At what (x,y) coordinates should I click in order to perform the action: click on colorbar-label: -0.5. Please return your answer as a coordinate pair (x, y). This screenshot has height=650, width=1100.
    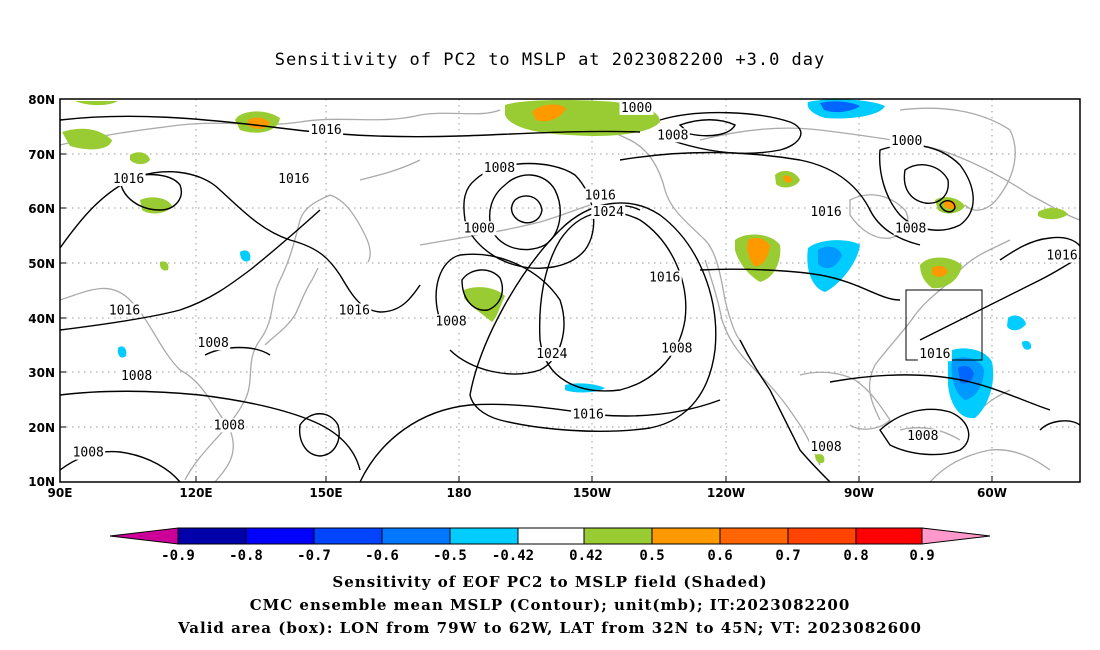
    Looking at the image, I should click on (450, 556).